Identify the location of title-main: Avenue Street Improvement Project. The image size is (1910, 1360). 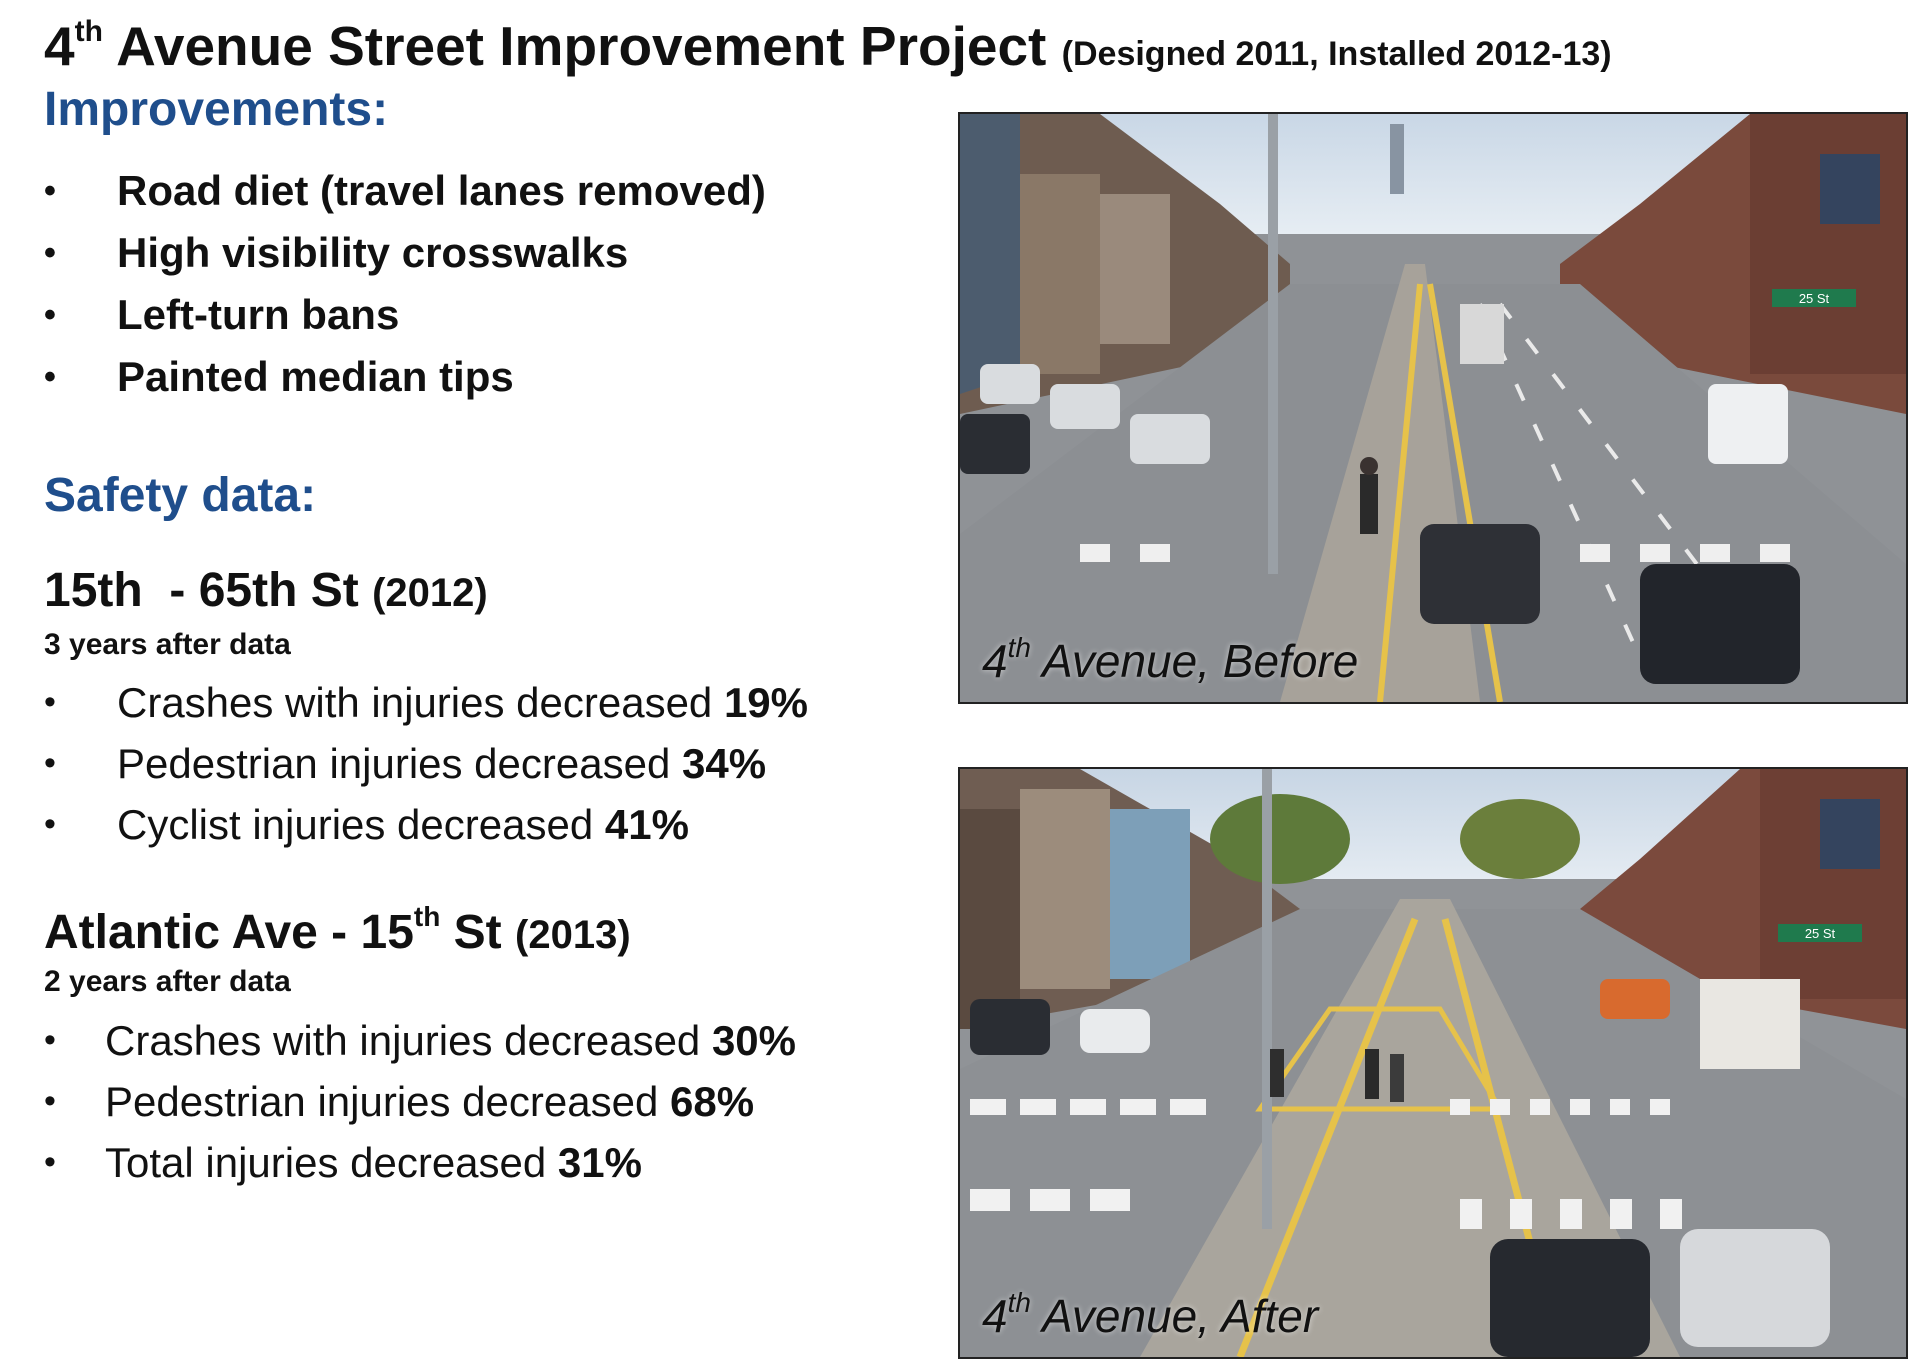
(581, 46).